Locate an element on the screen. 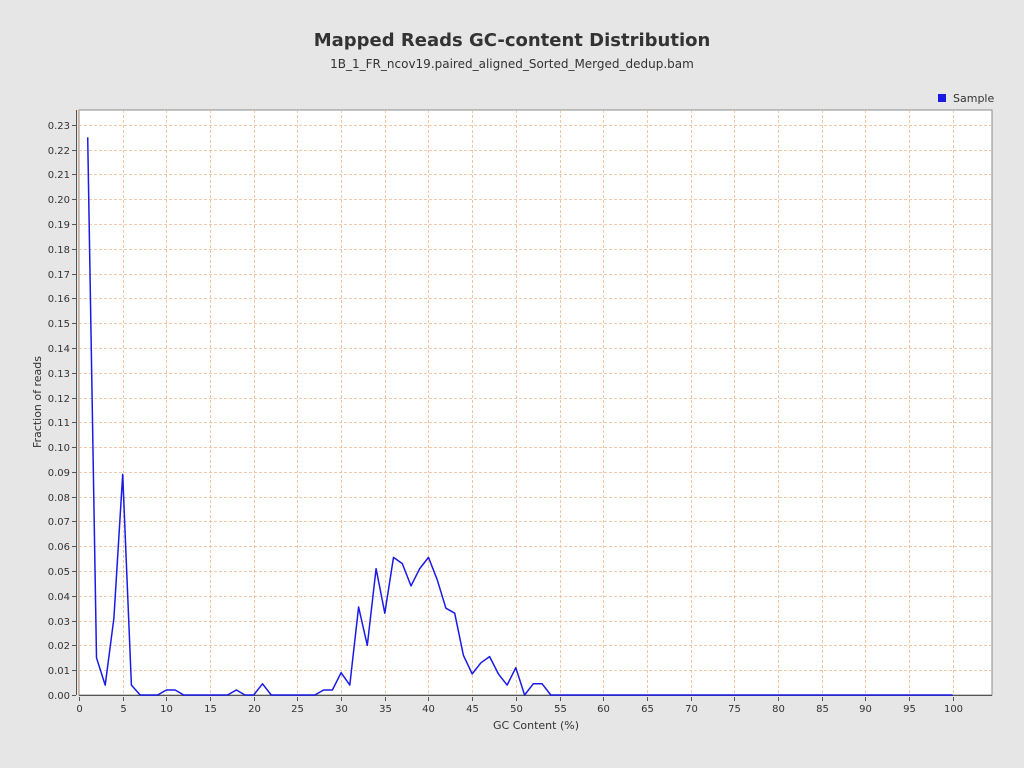  y-tick-label: 0.11 is located at coordinates (59, 423).